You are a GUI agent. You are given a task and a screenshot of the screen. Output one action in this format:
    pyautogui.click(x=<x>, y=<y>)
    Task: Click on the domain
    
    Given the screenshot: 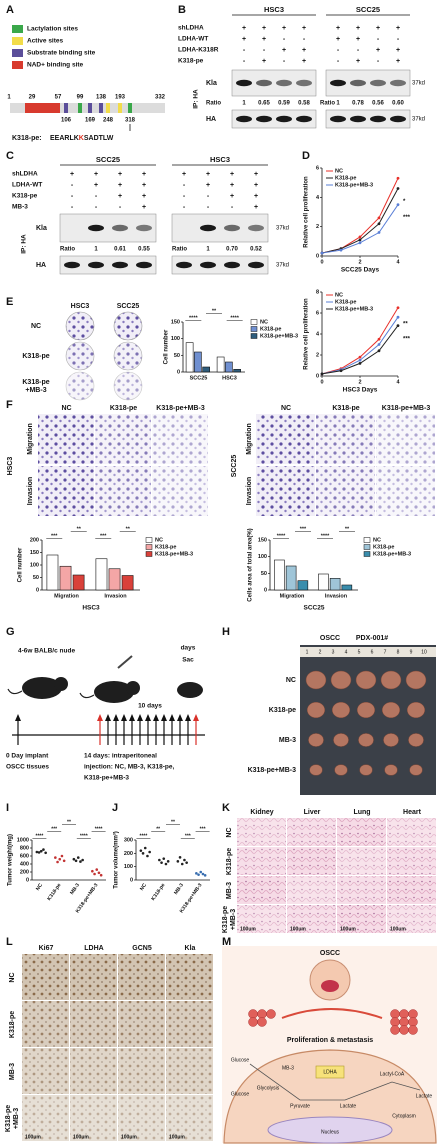 What is the action you would take?
    pyautogui.click(x=42, y=108)
    